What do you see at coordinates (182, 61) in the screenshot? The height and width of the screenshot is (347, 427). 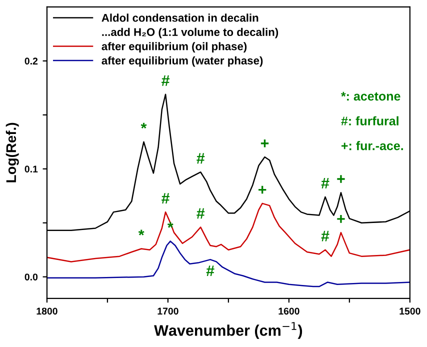 I see `legend-label: after equilibrium (water phase)` at bounding box center [182, 61].